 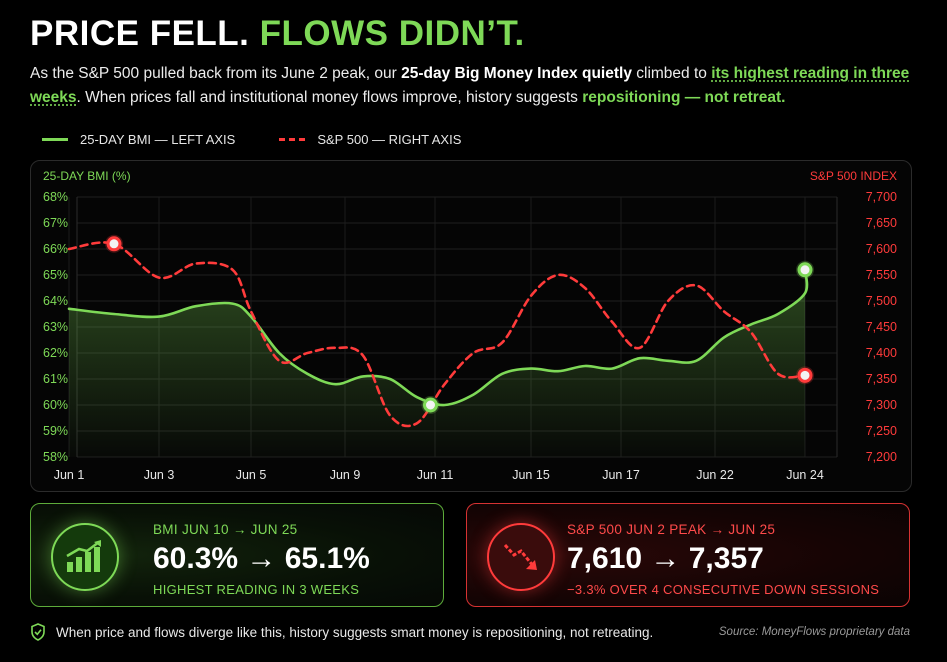 What do you see at coordinates (665, 558) in the screenshot?
I see `sp-card-value: 7,610 → 7,357` at bounding box center [665, 558].